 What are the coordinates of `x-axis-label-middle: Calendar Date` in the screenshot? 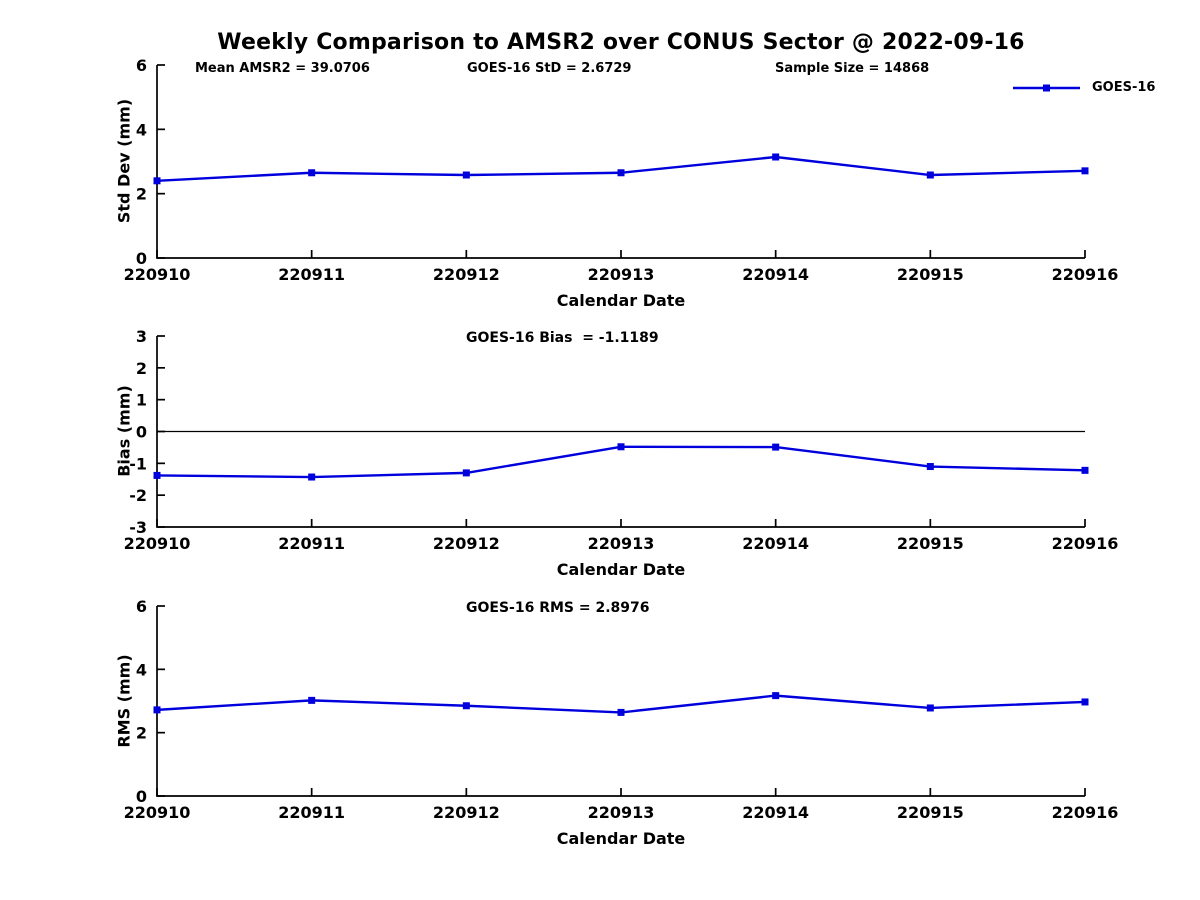 It's located at (621, 569).